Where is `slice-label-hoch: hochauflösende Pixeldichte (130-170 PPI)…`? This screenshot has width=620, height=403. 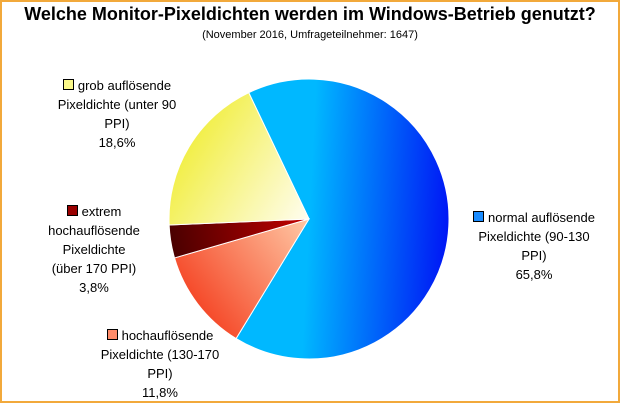 slice-label-hoch: hochauflösende Pixeldichte (130-170 PPI)… is located at coordinates (160, 364).